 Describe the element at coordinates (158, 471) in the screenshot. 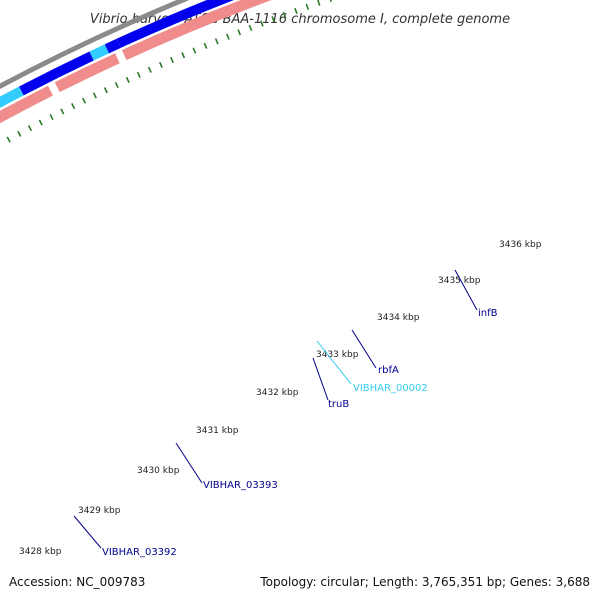

I see `kbp-label: 3430 kbp` at that location.